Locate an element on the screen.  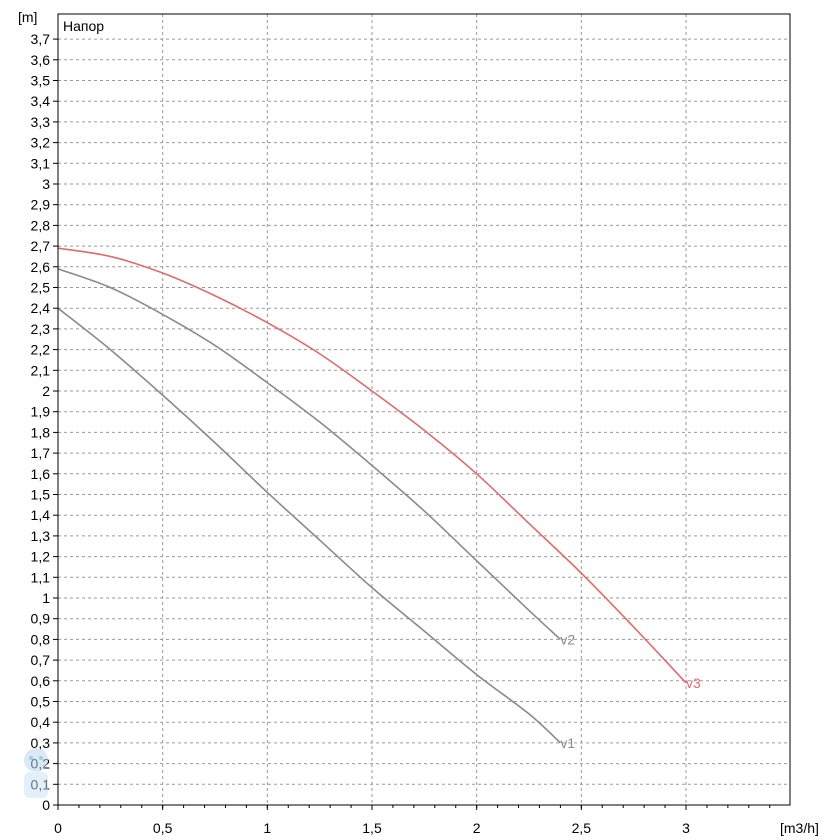
x-axis-unit-label: [m3/h] is located at coordinates (799, 828).